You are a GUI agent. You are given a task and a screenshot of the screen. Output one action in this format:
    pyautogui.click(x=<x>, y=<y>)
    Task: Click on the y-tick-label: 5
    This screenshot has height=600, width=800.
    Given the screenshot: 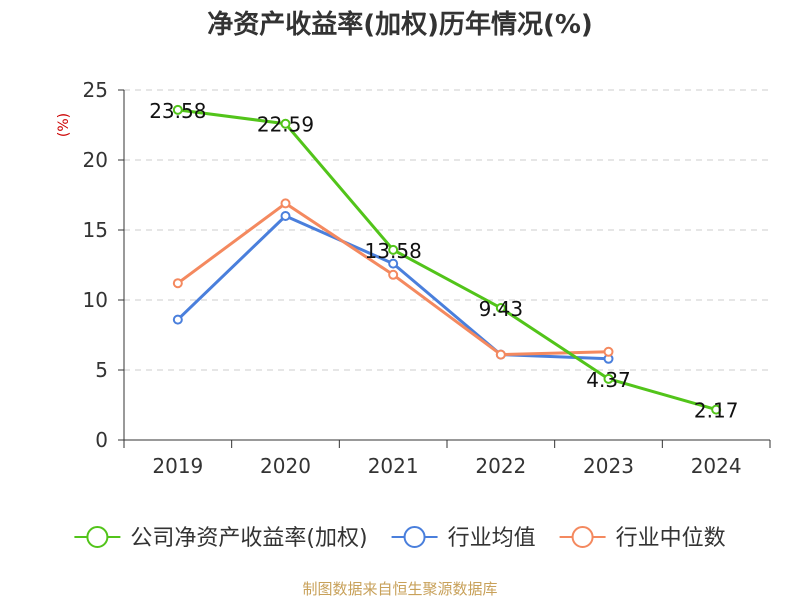 What is the action you would take?
    pyautogui.click(x=101, y=370)
    